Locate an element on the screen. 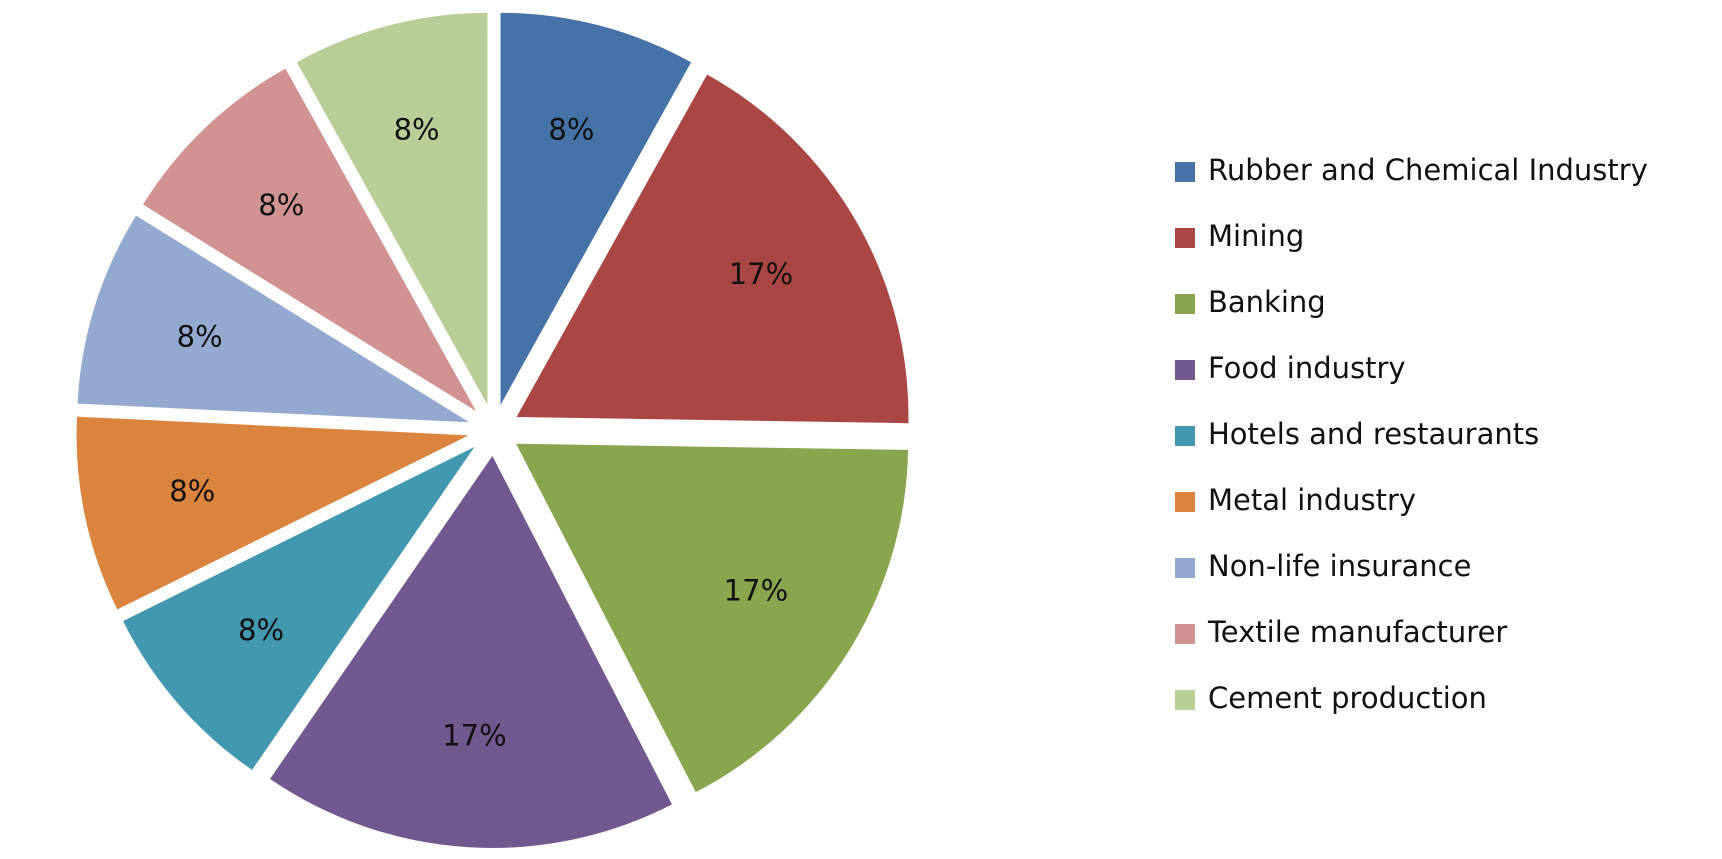 The height and width of the screenshot is (859, 1722). legend-label: Rubber and Chemical Industry is located at coordinates (1428, 170).